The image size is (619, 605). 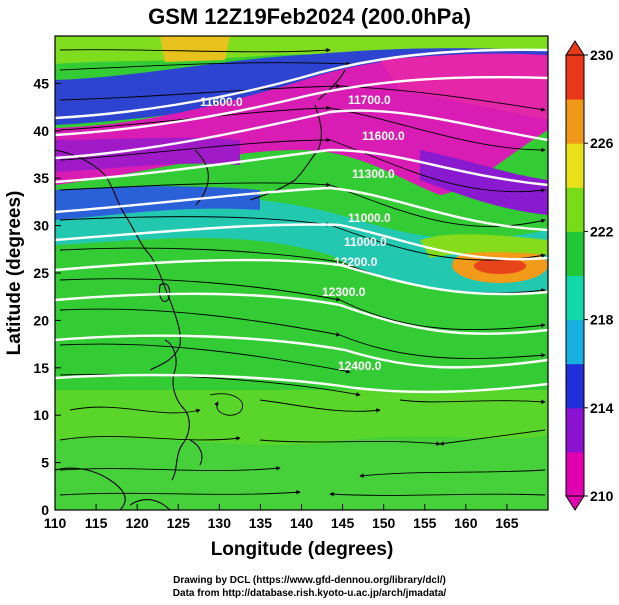 What do you see at coordinates (602, 231) in the screenshot?
I see `colorbar-tick-label: 222` at bounding box center [602, 231].